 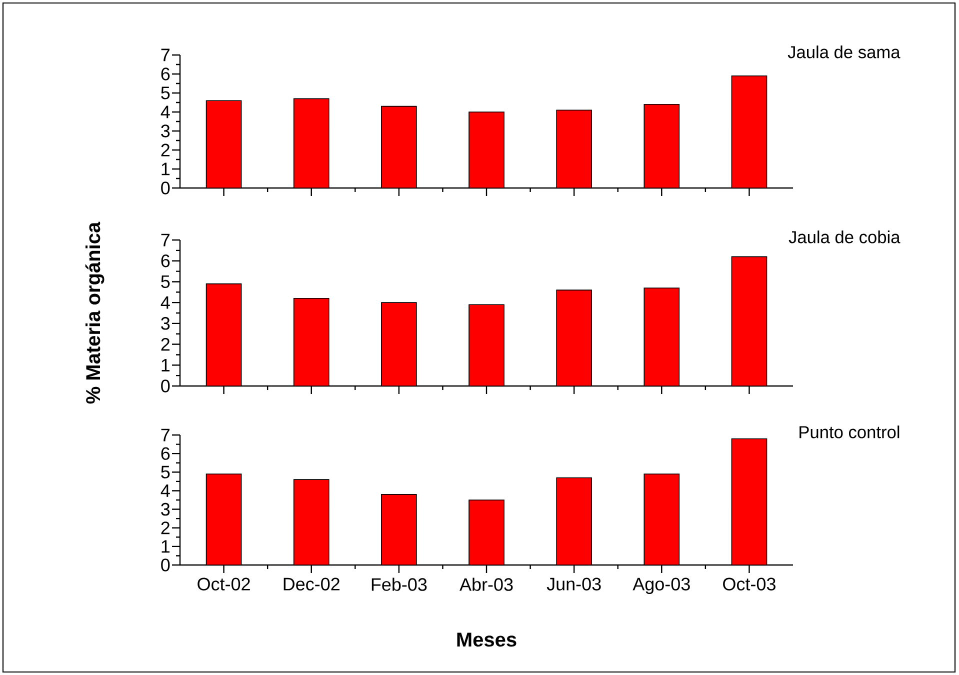 I want to click on x-tick-label: Dec-02, so click(x=312, y=584).